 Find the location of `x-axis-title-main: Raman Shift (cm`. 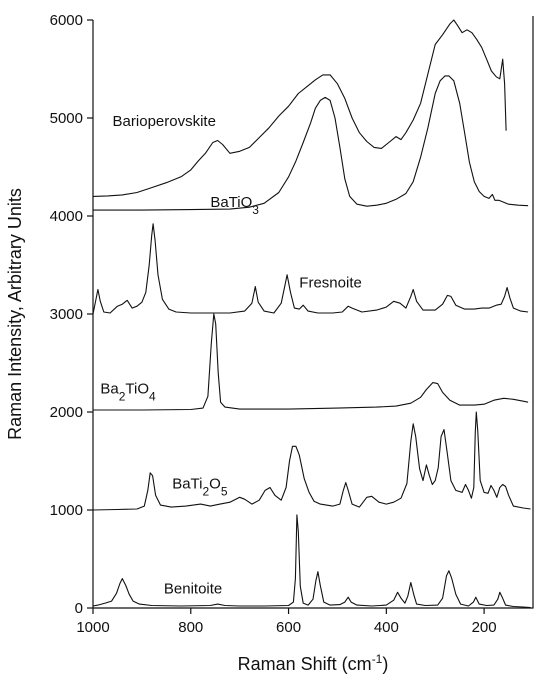

x-axis-title-main: Raman Shift (cm is located at coordinates (305, 664).